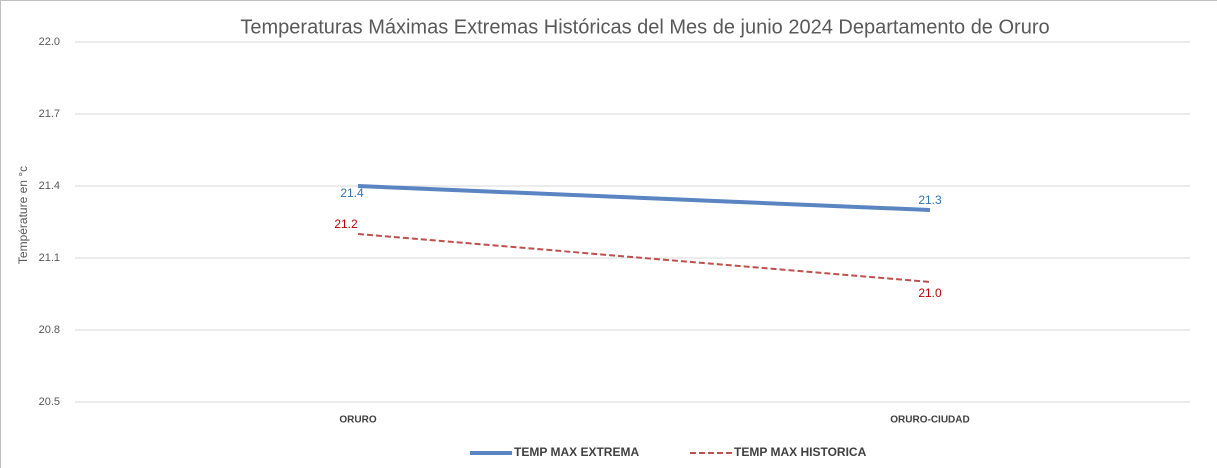  Describe the element at coordinates (930, 200) in the screenshot. I see `data-label: 21.3` at that location.